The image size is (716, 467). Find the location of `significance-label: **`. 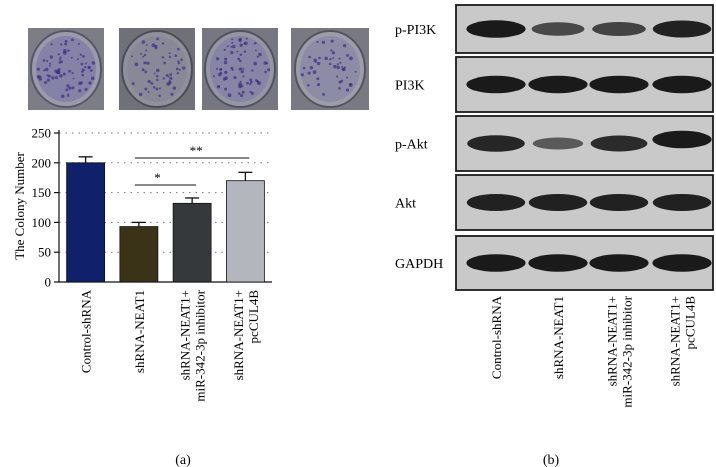

significance-label: ** is located at coordinates (196, 150).